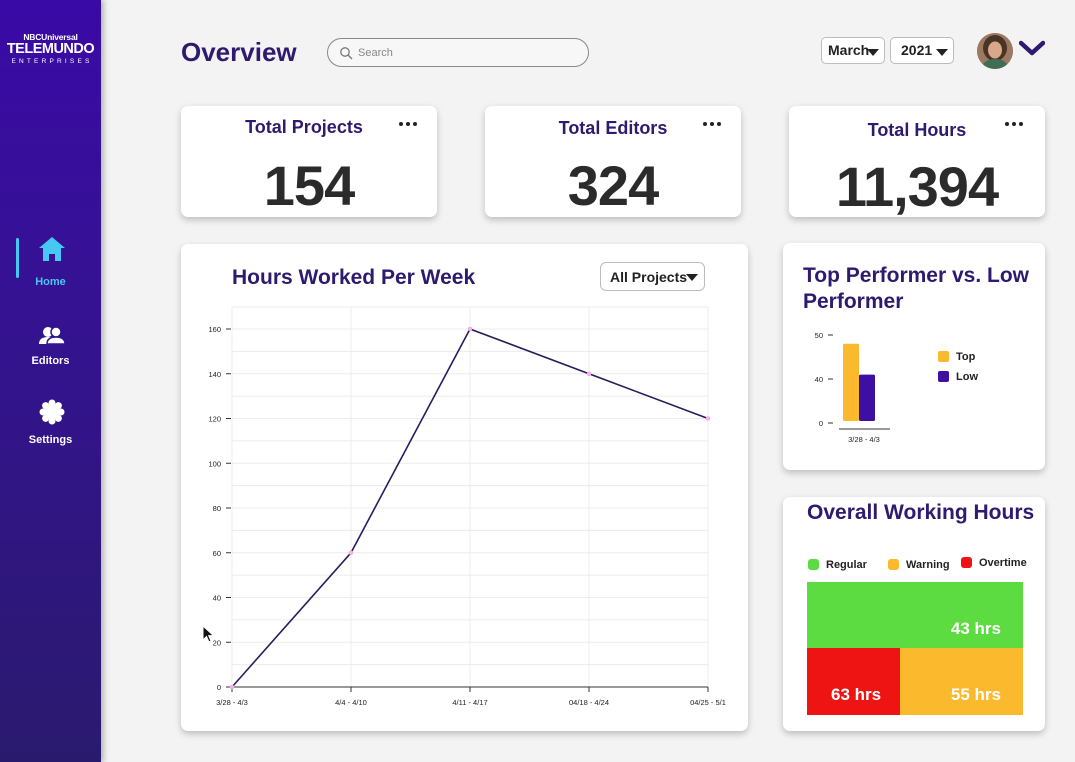  What do you see at coordinates (217, 508) in the screenshot?
I see `y-tick-label: 80` at bounding box center [217, 508].